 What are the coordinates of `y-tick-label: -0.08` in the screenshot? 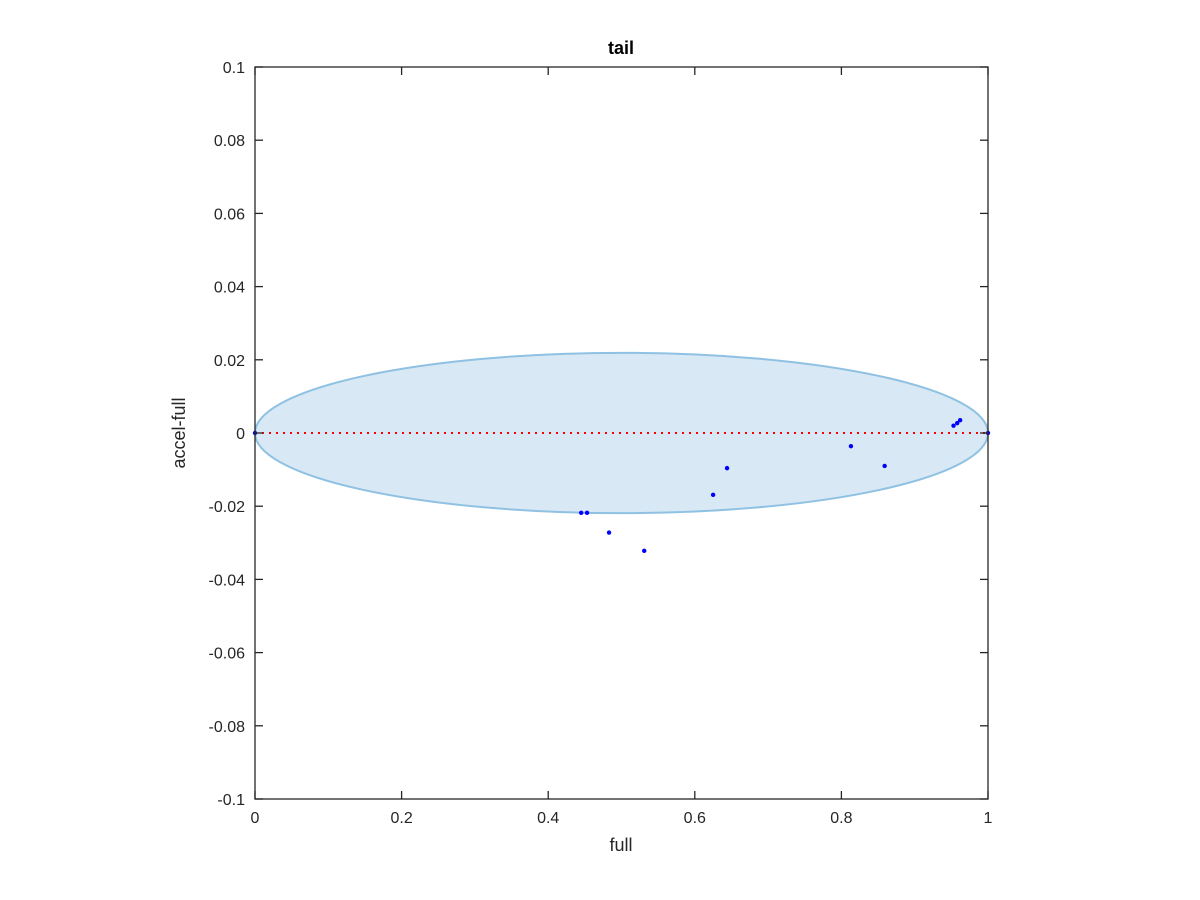 It's located at (227, 727).